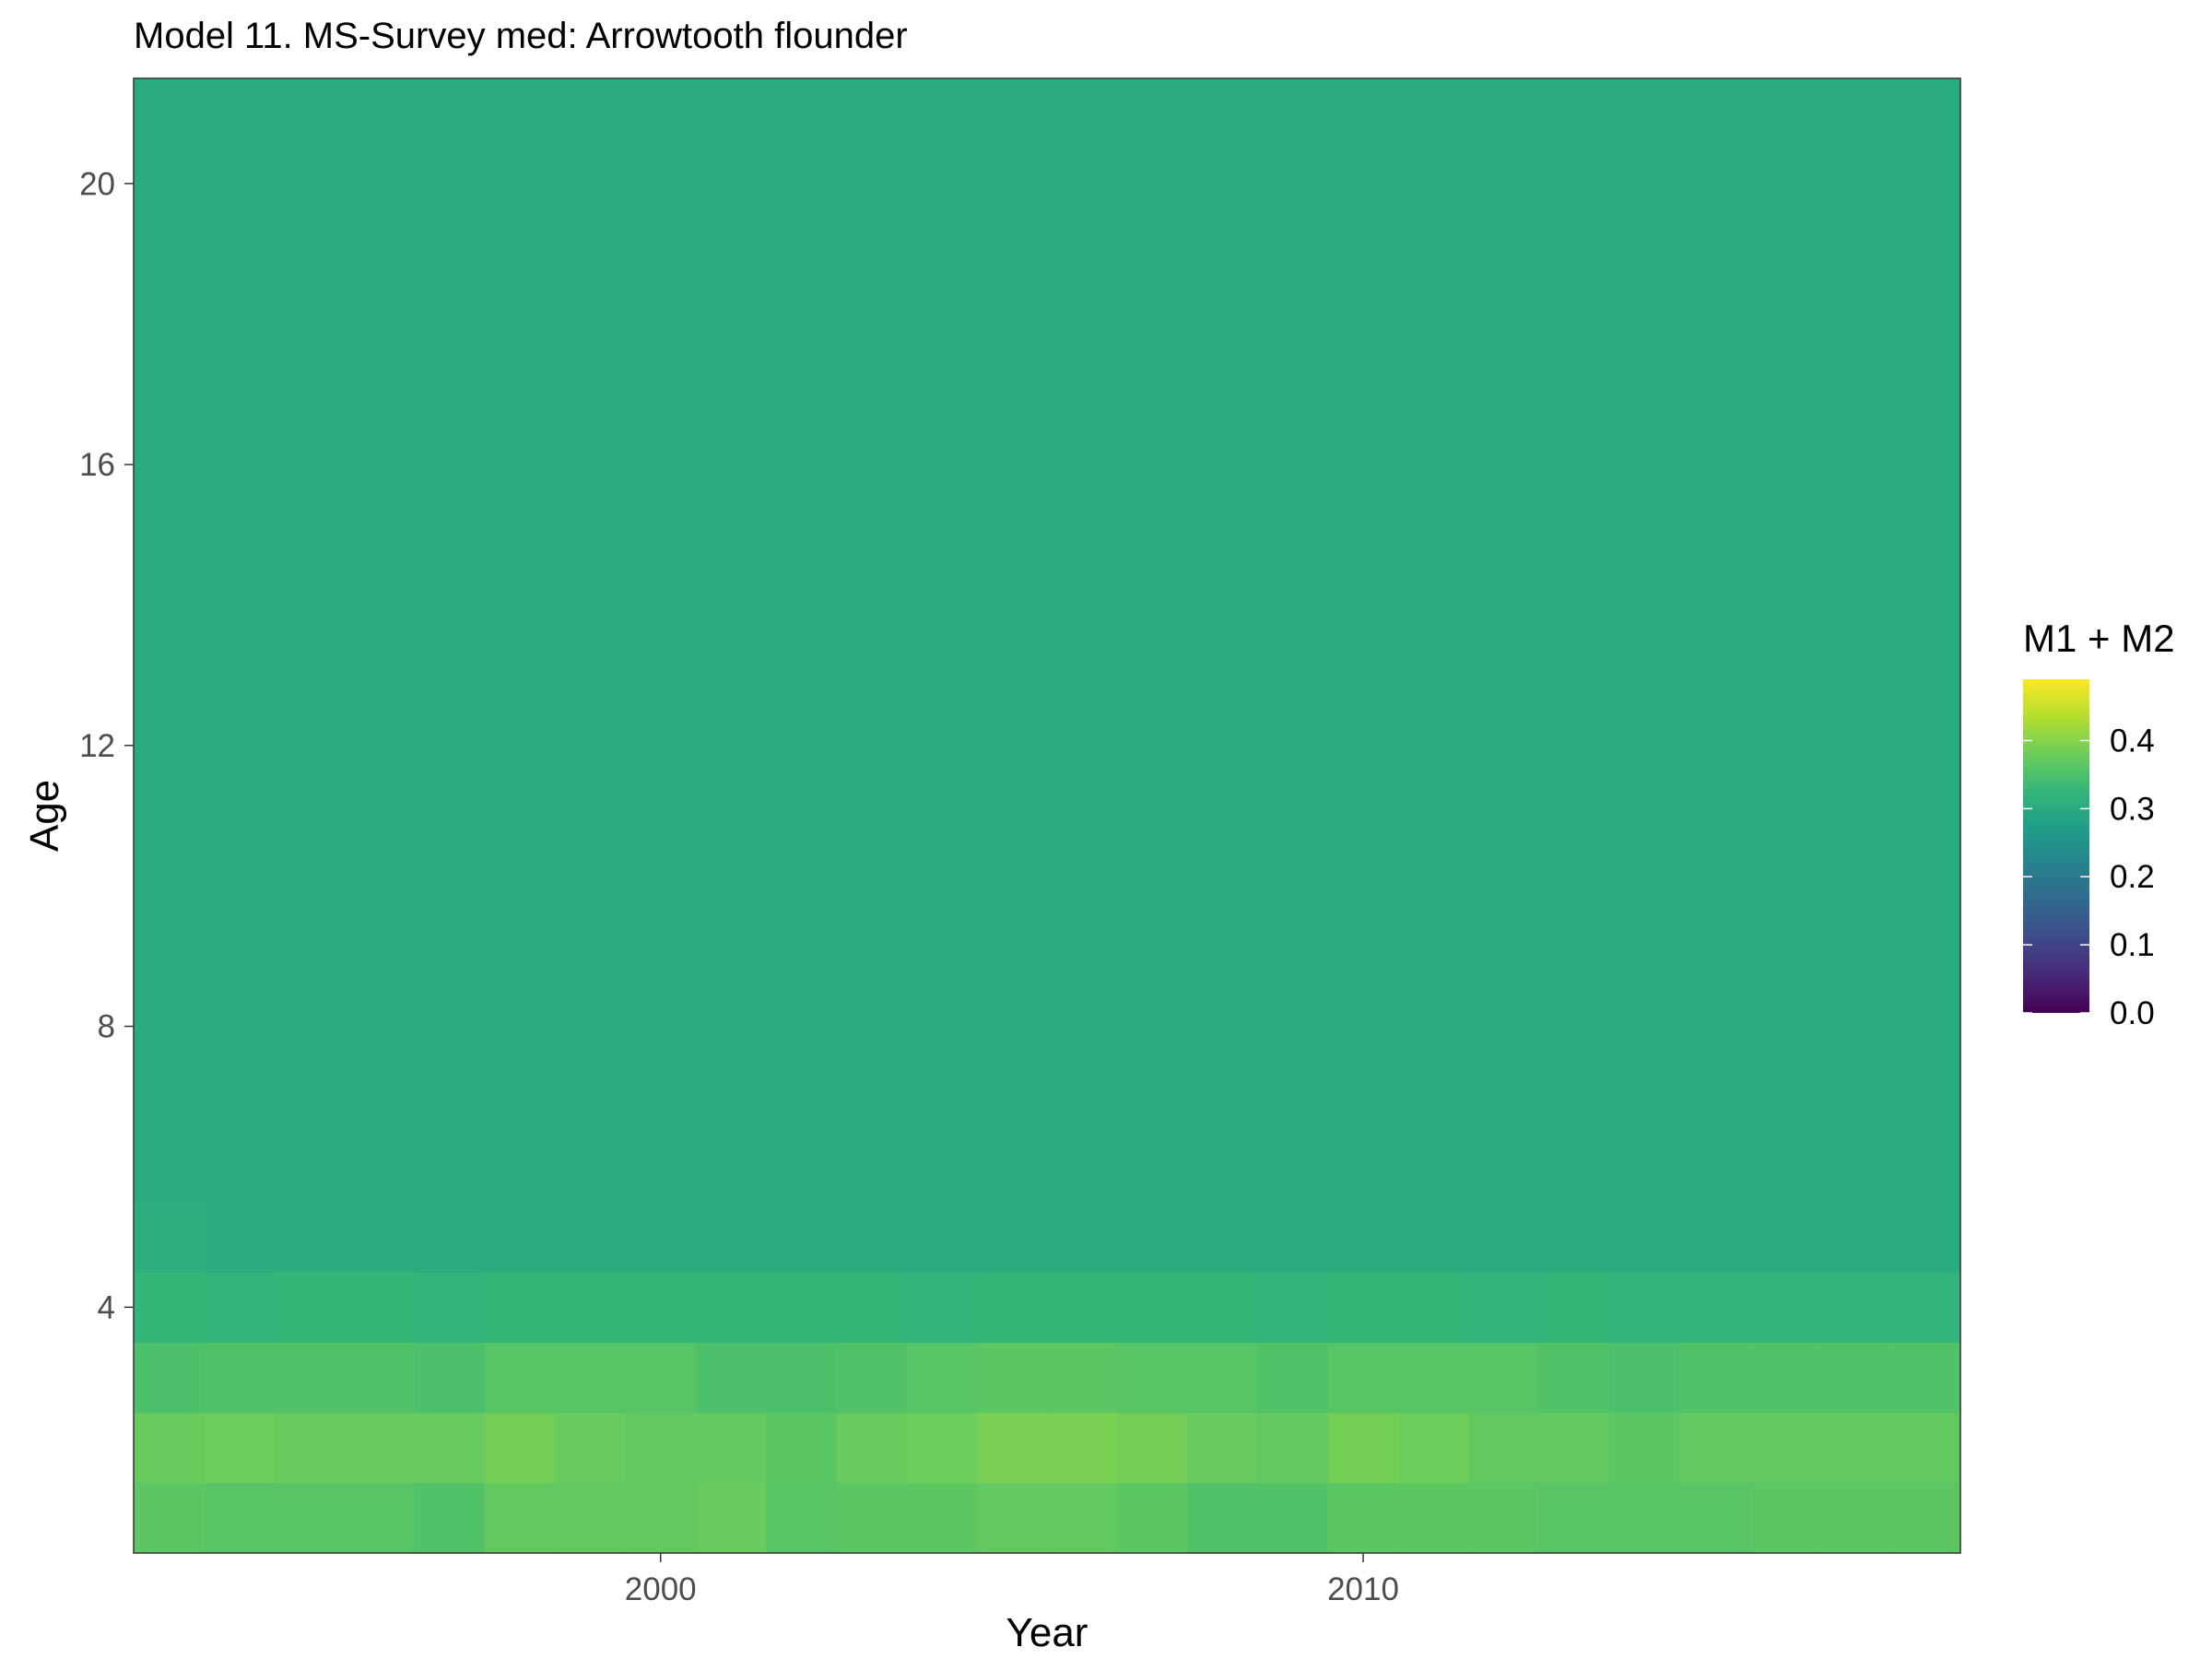  Describe the element at coordinates (2132, 741) in the screenshot. I see `colorbar-tick-label: 0.4` at that location.